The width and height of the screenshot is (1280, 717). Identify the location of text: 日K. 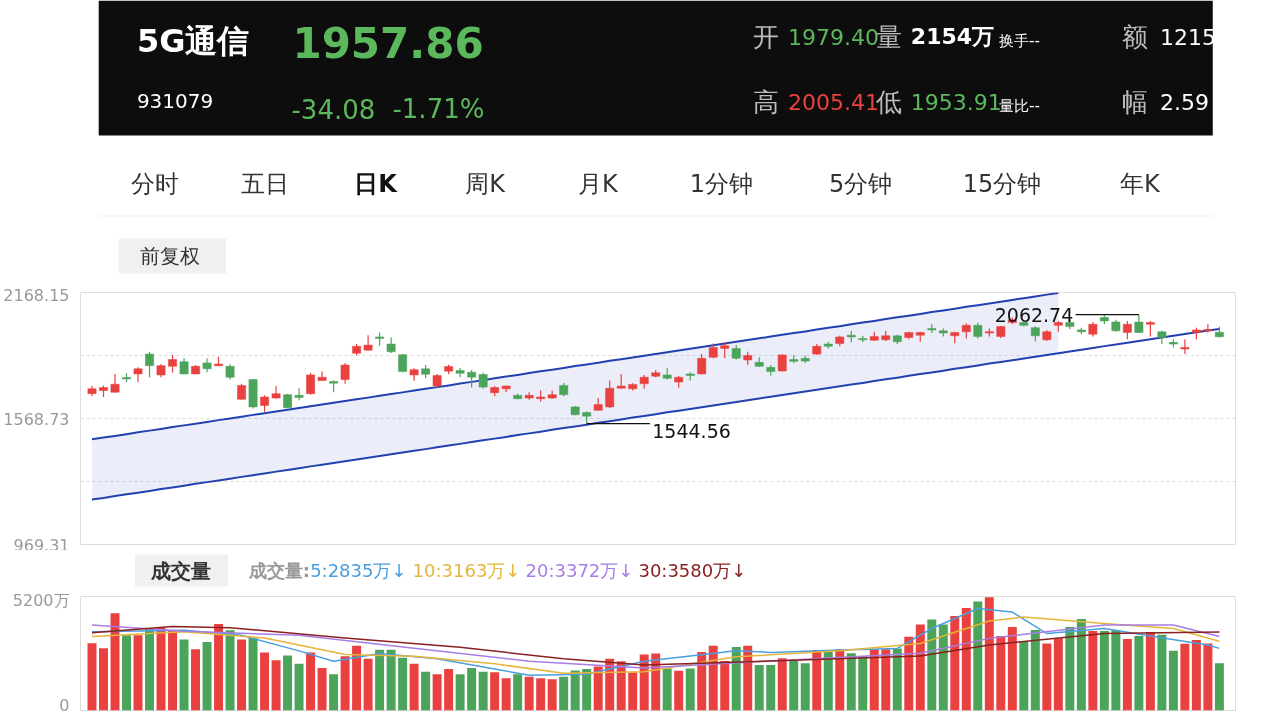
(376, 183).